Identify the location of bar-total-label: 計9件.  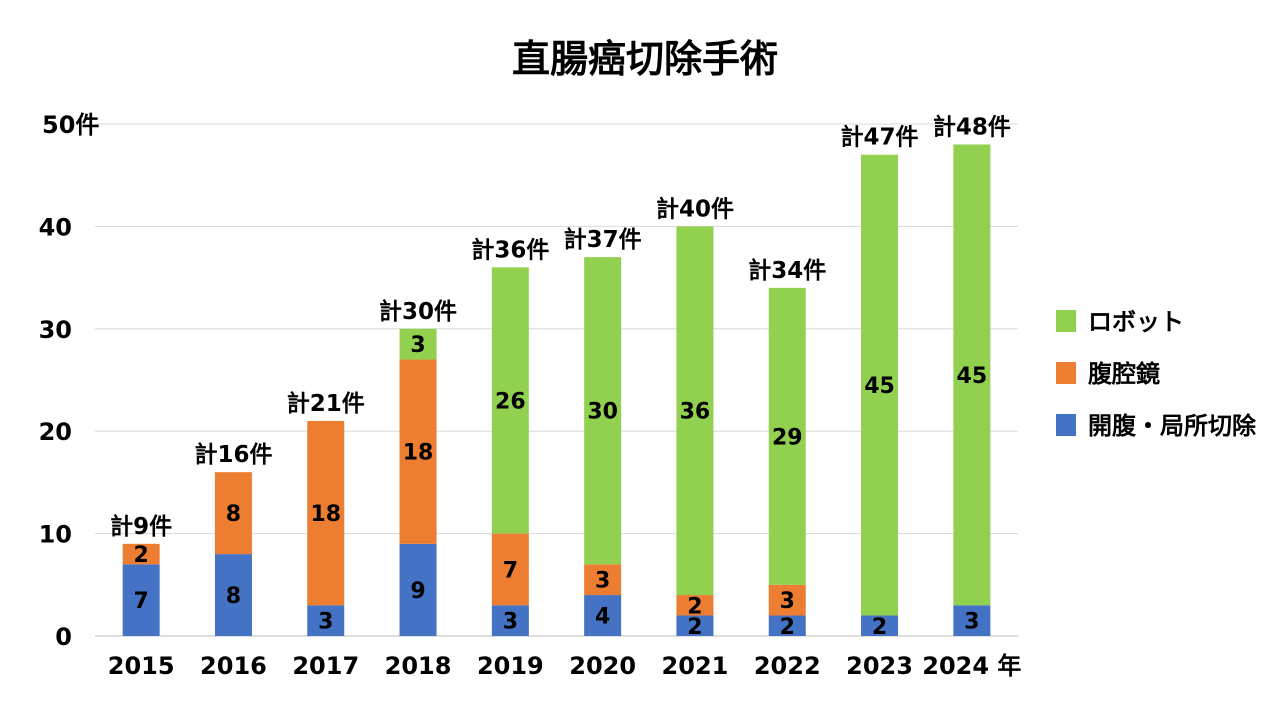
(141, 526).